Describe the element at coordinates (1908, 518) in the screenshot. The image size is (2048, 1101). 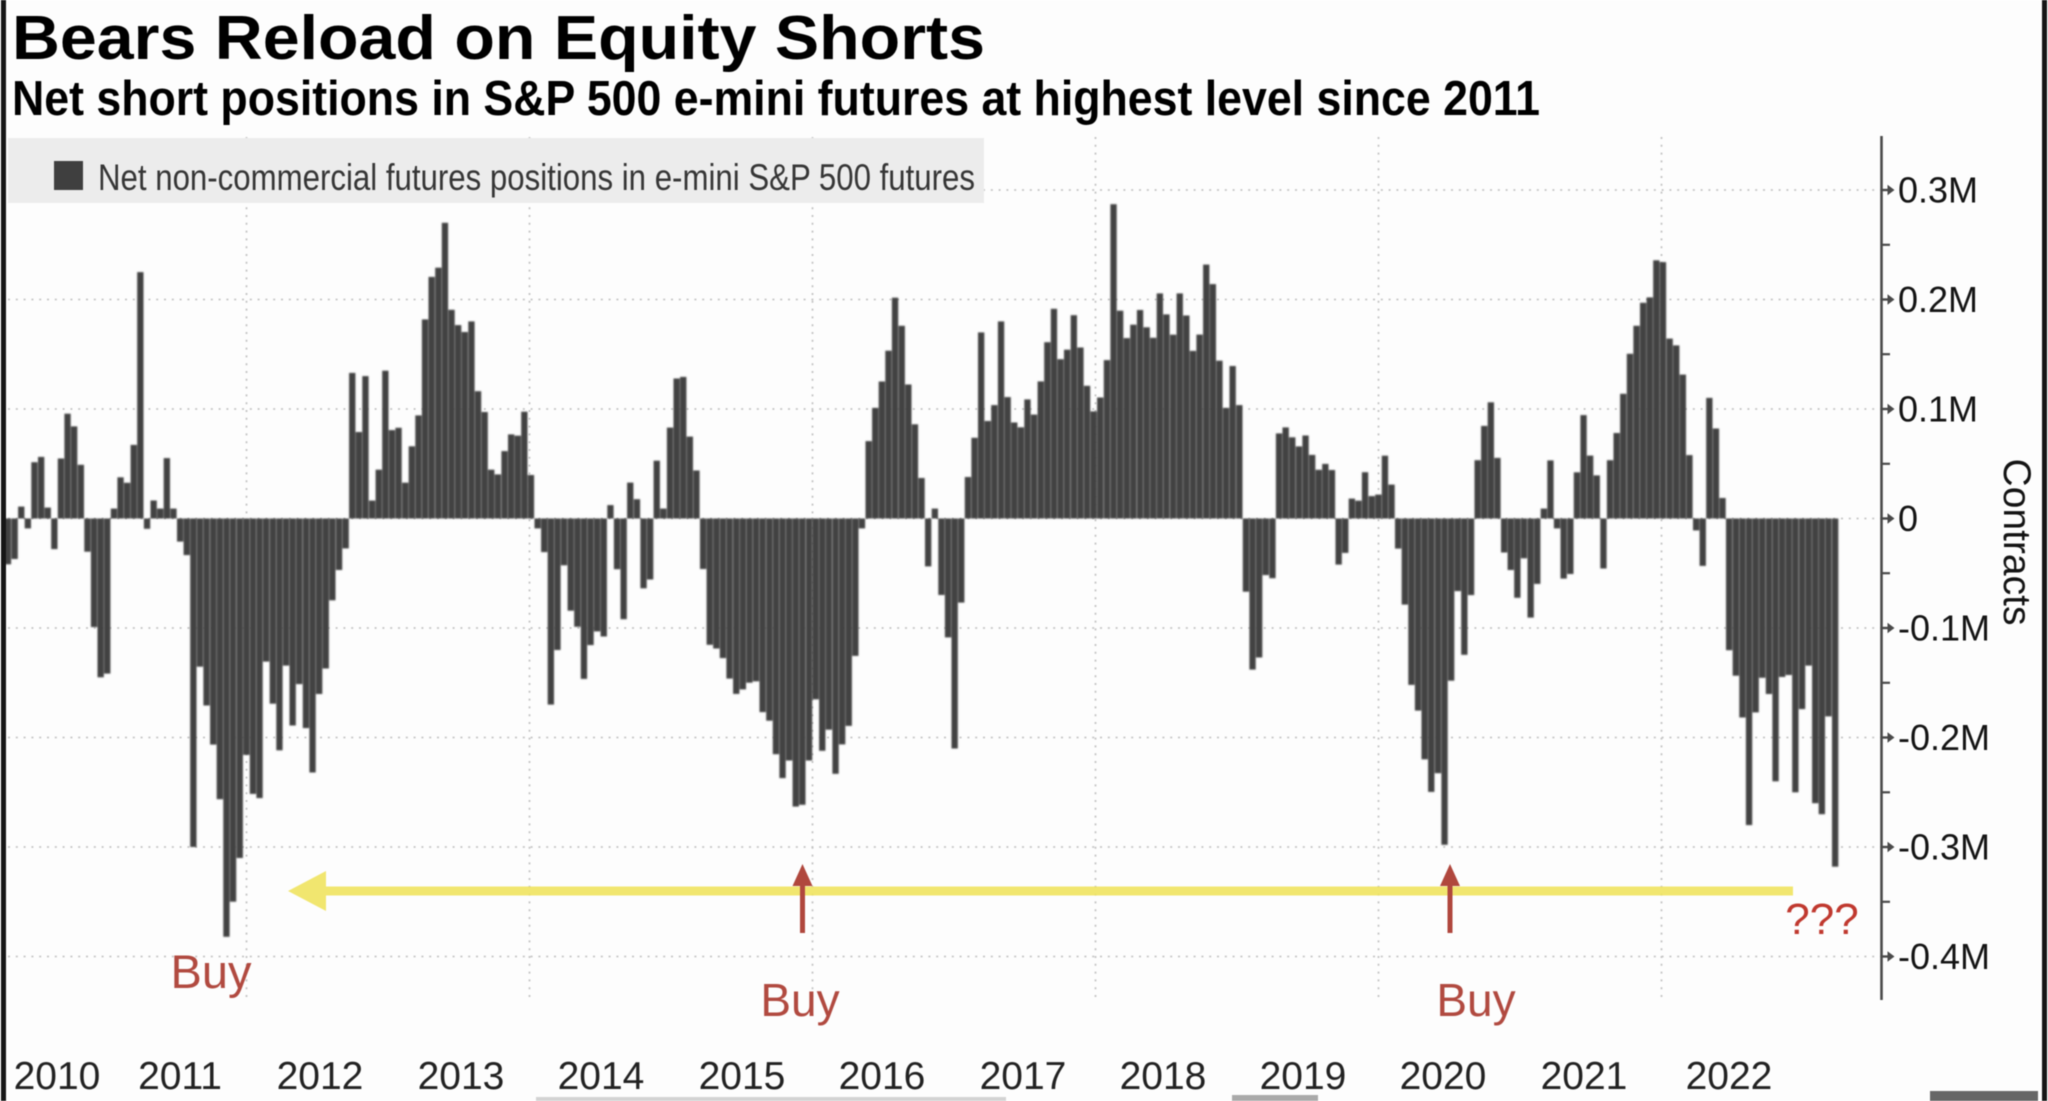
I see `svg-text: 0` at that location.